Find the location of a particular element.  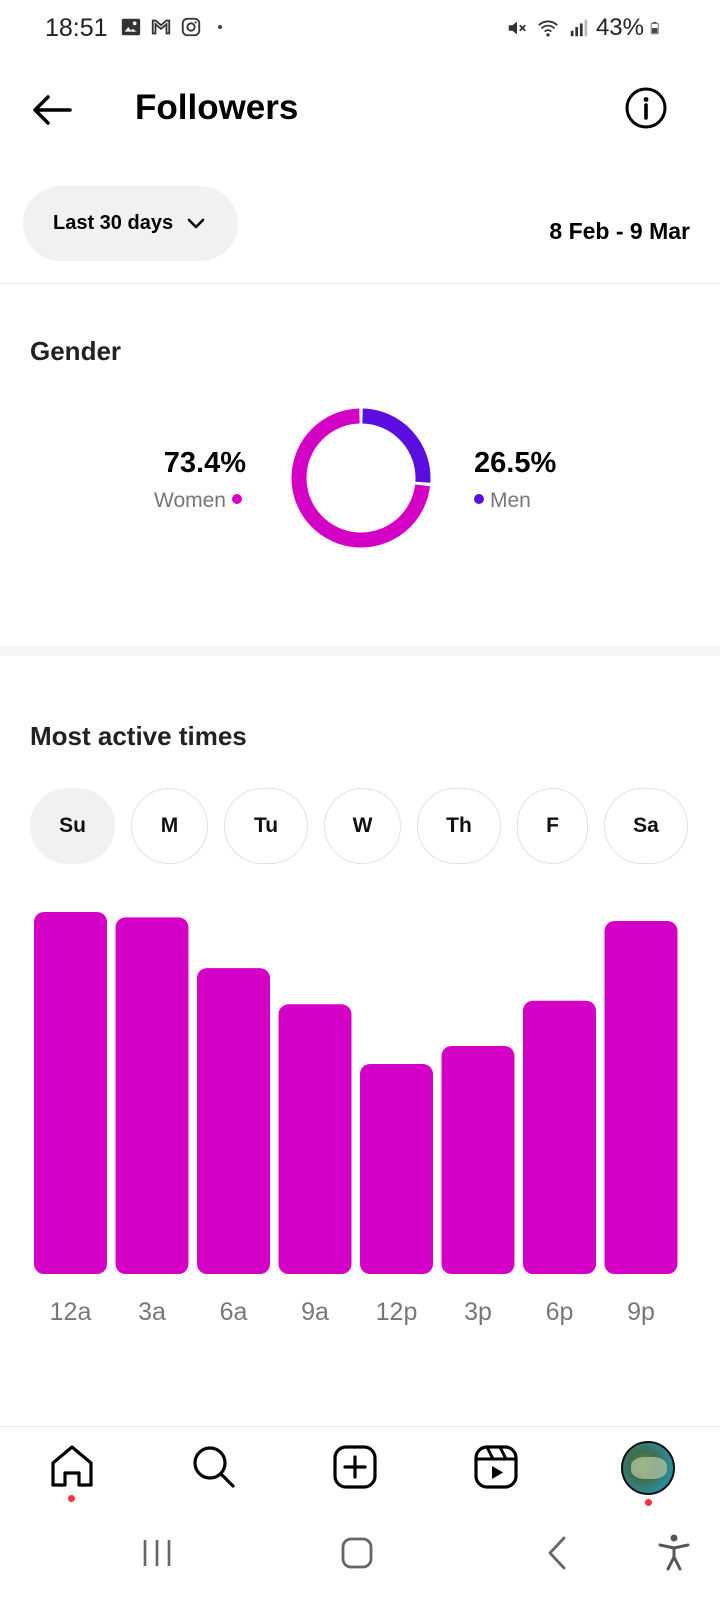

nav-divider is located at coordinates (360, 1426).